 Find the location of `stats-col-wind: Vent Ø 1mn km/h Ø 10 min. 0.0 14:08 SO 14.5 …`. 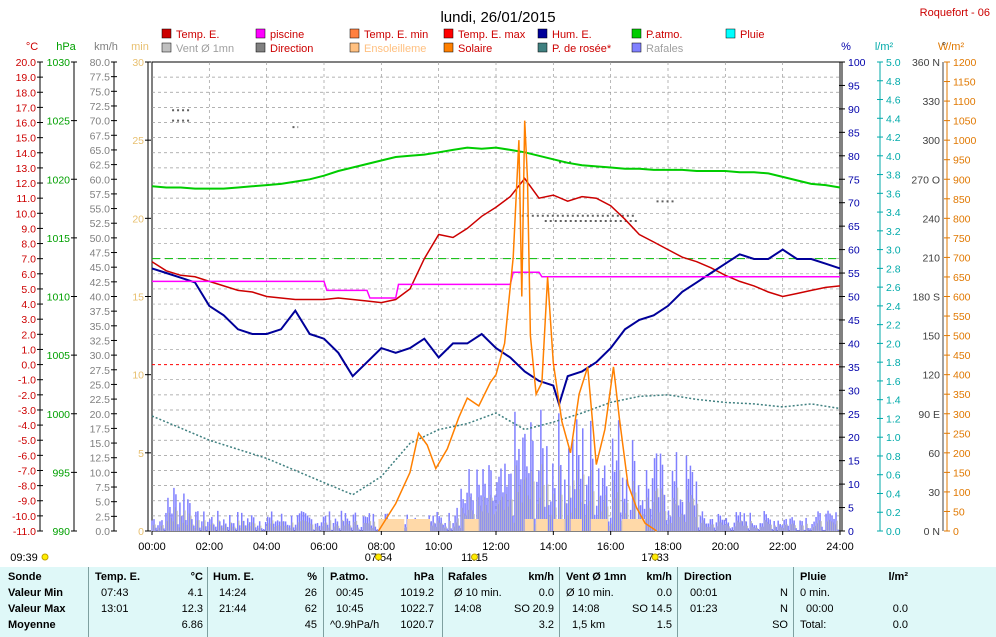

stats-col-wind: Vent Ø 1mn km/h Ø 10 min. 0.0 14:08 SO 14.5 … is located at coordinates (619, 602).